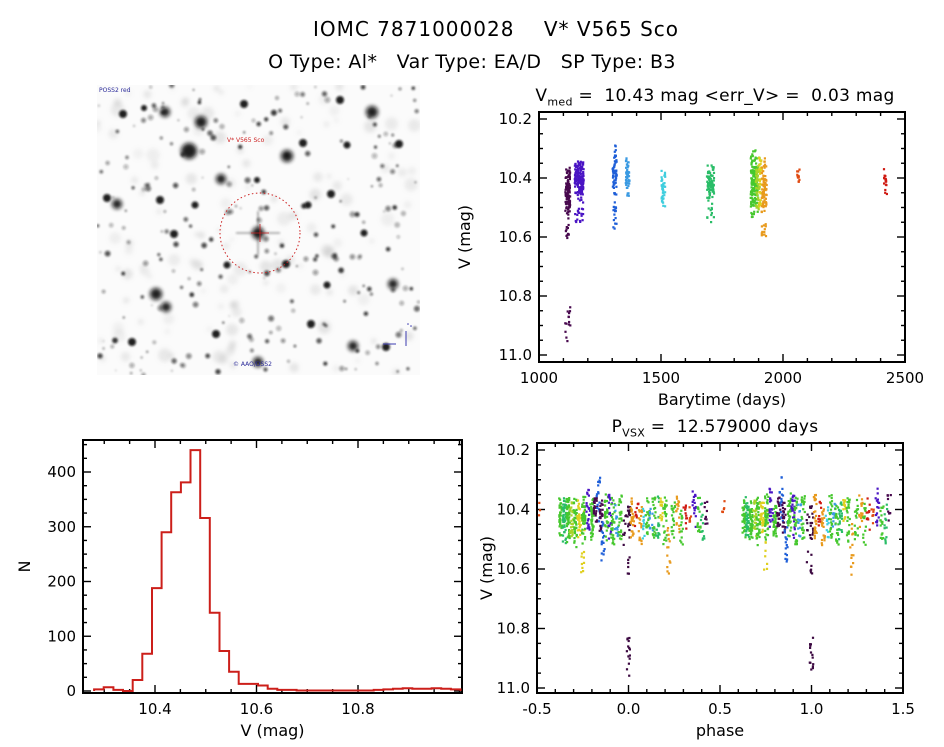 Image resolution: width=944 pixels, height=747 pixels. What do you see at coordinates (722, 399) in the screenshot?
I see `bary-xaxis-label: Barytime (days)` at bounding box center [722, 399].